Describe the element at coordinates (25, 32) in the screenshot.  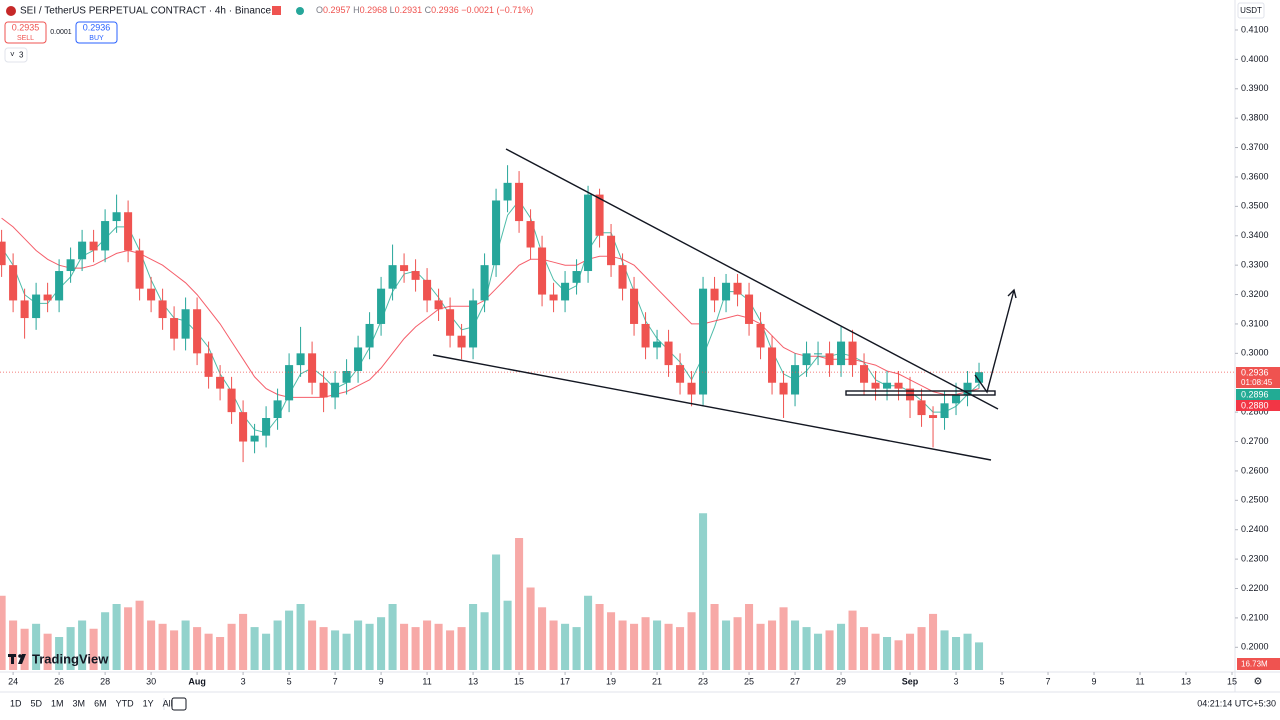
I see `sell-button` at that location.